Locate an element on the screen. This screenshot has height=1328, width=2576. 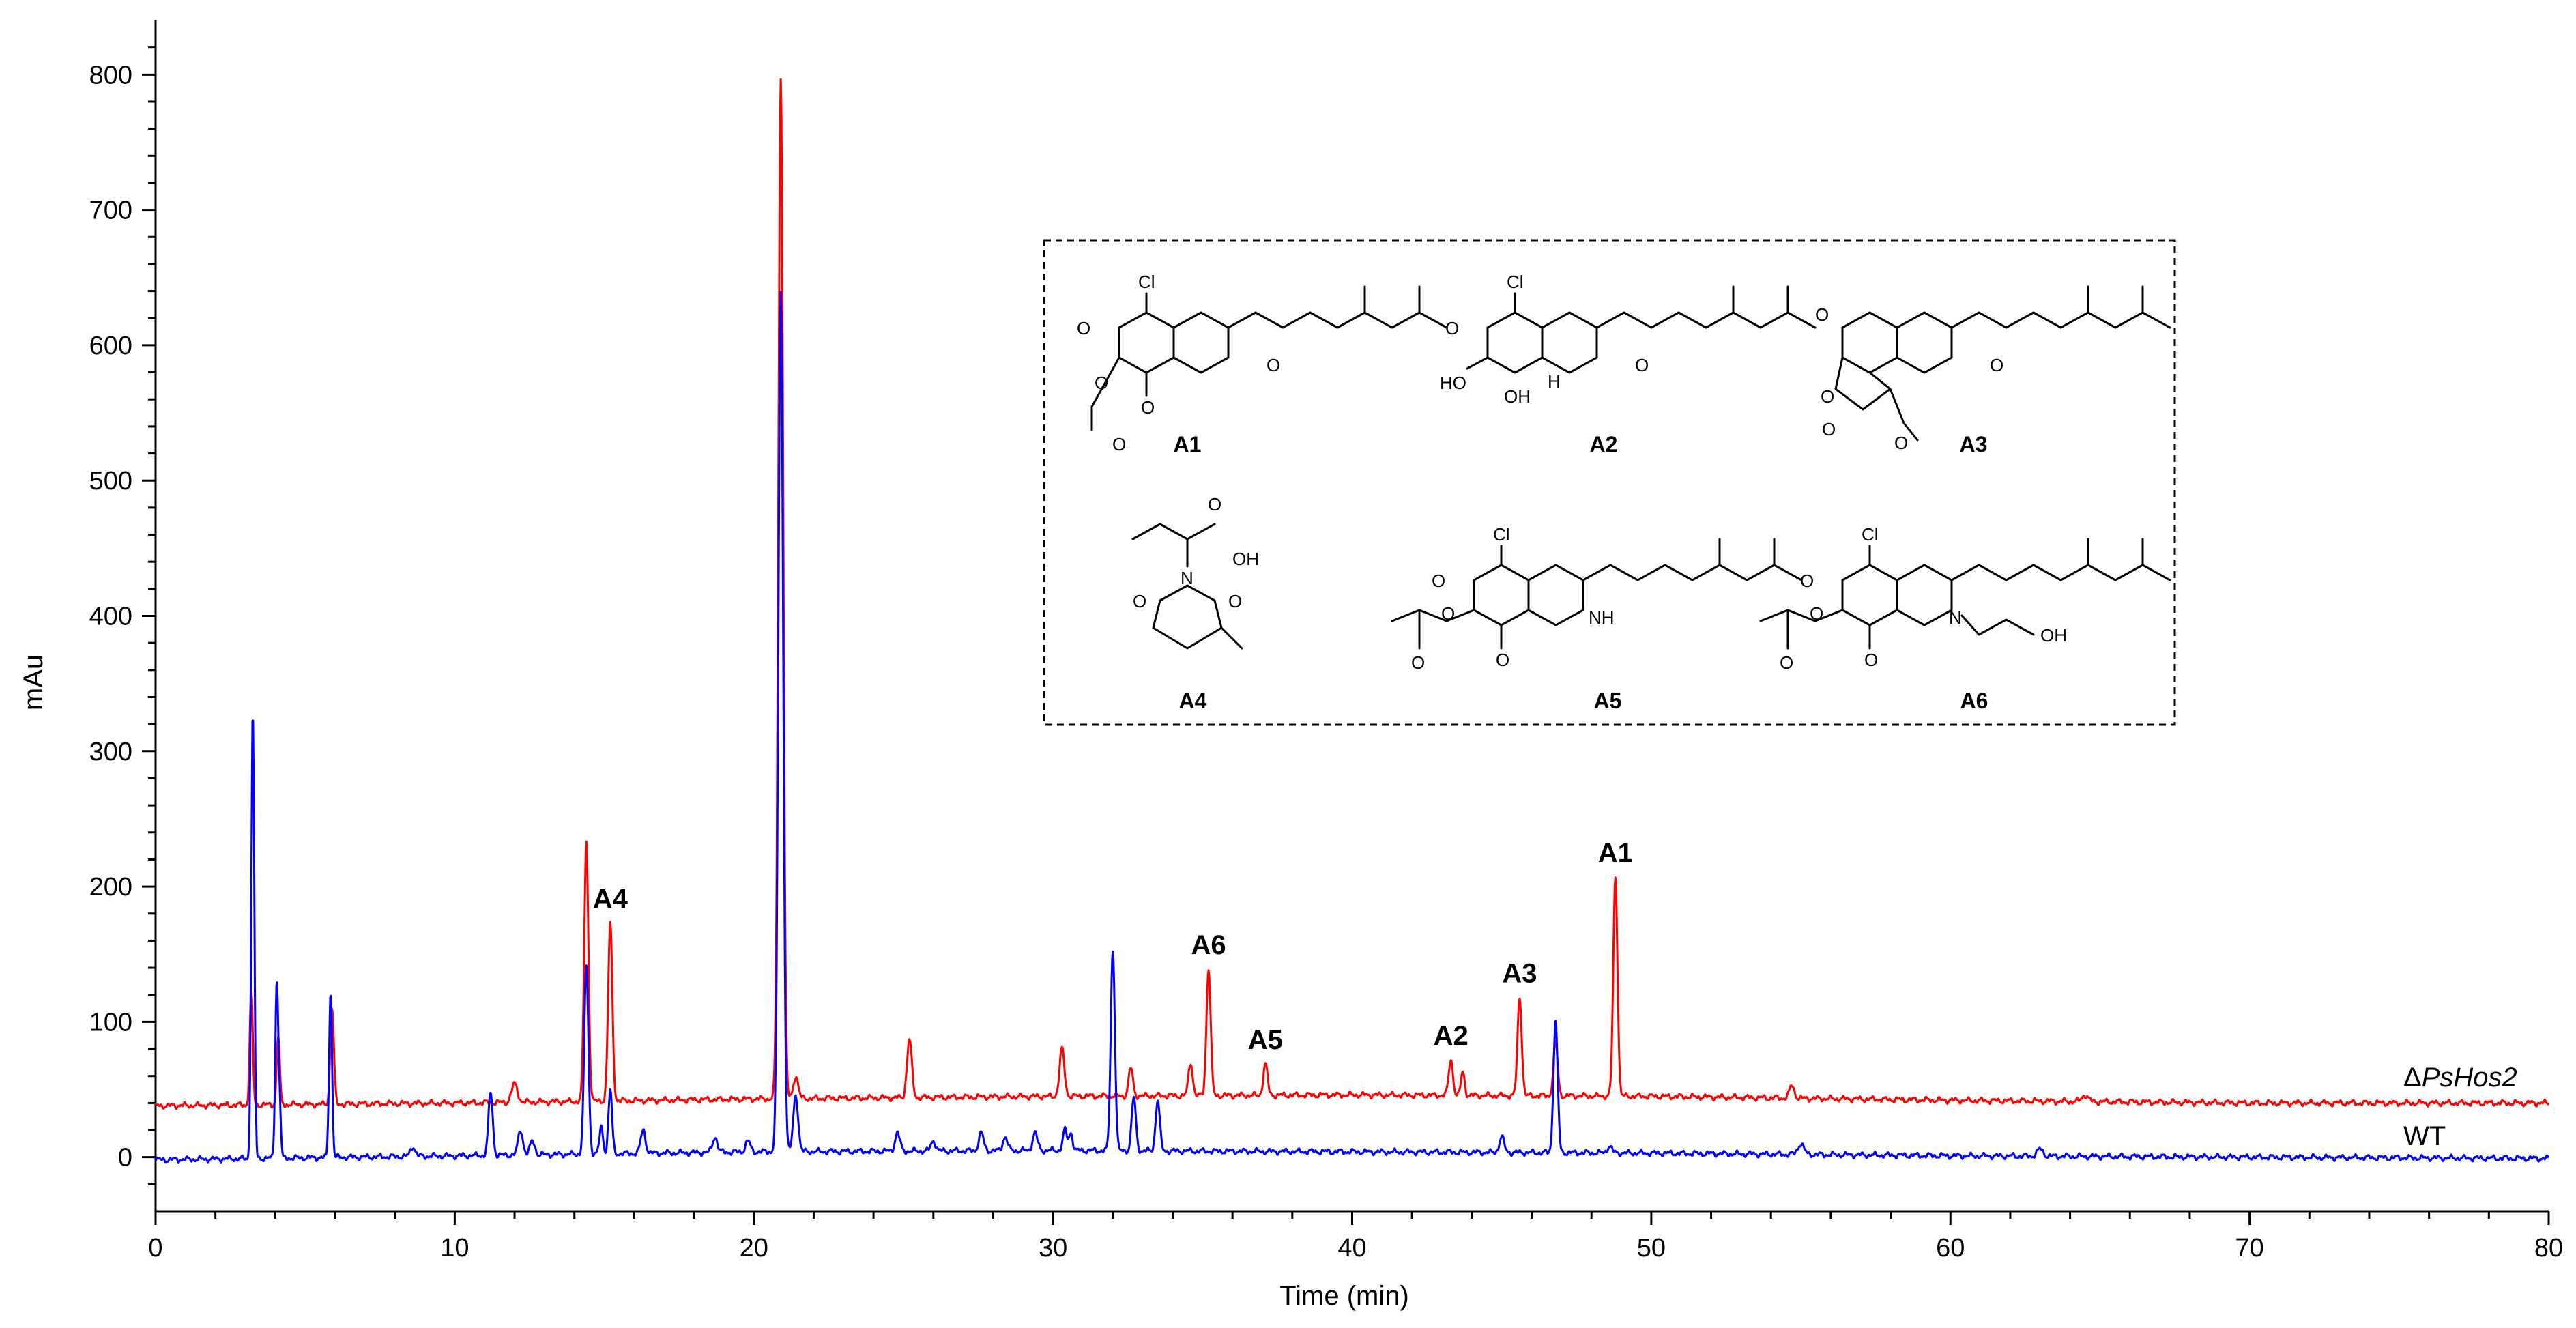
y-tick-label: 600 is located at coordinates (110, 346).